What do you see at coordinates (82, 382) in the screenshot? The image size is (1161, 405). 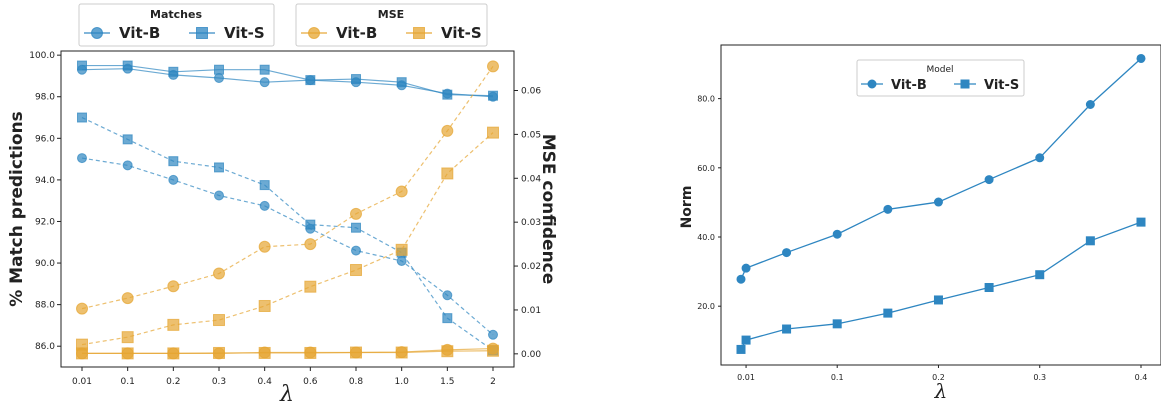 I see `x-tick-label-0: 0.01` at bounding box center [82, 382].